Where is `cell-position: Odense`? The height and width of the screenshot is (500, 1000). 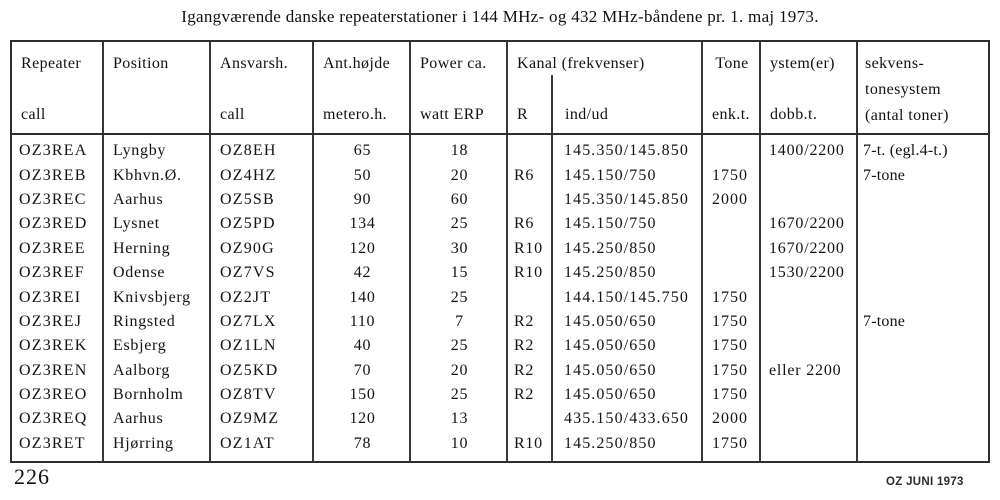 cell-position: Odense is located at coordinates (139, 273).